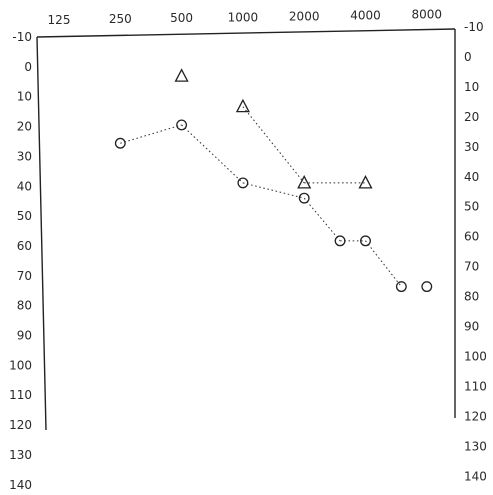 The height and width of the screenshot is (495, 493). Describe the element at coordinates (24, 336) in the screenshot. I see `y-tick-label-left: 90` at that location.